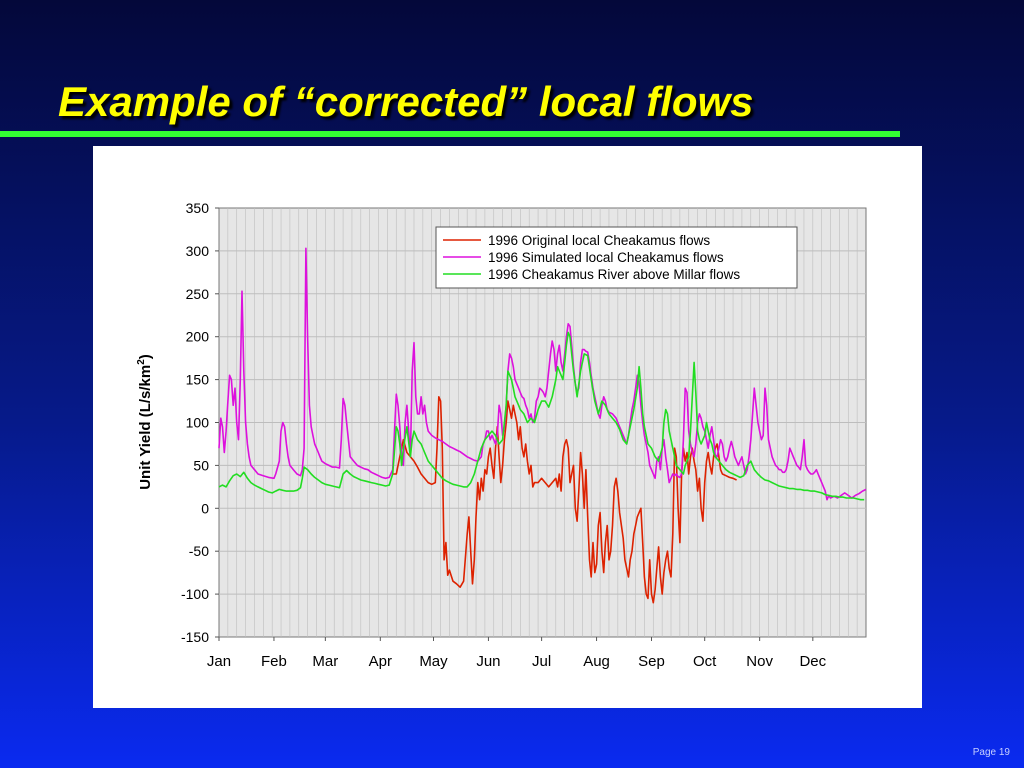 Image resolution: width=1024 pixels, height=768 pixels. I want to click on y-tick-label: 150, so click(198, 380).